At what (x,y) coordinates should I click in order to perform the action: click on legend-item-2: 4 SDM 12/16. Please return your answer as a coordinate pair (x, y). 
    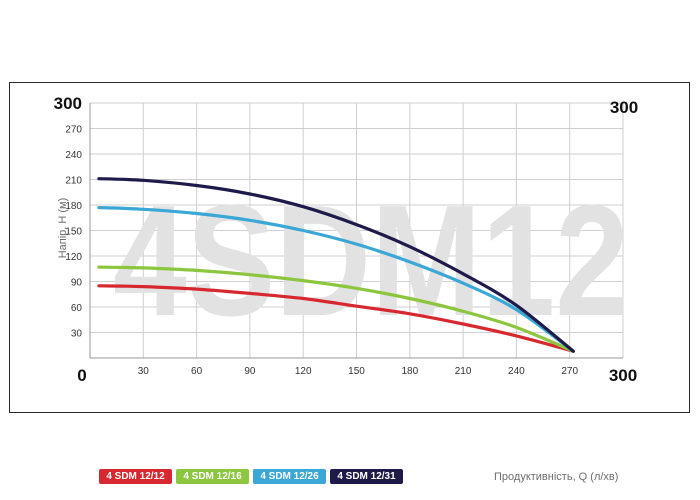
    Looking at the image, I should click on (212, 476).